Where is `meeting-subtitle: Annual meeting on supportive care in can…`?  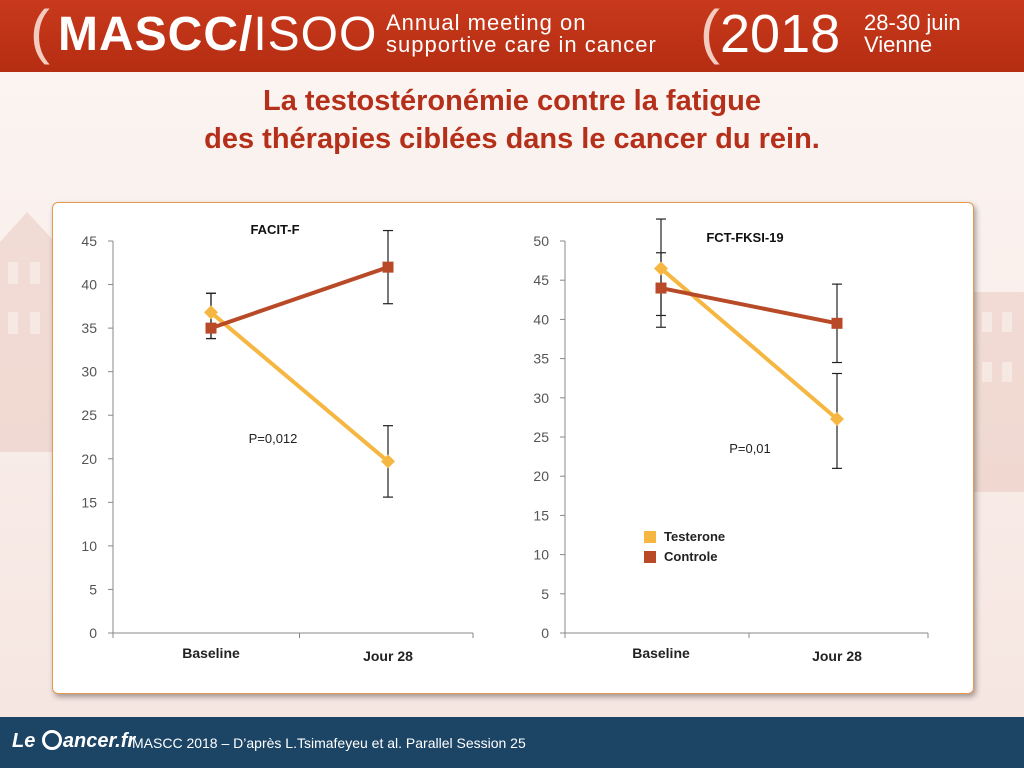 meeting-subtitle: Annual meeting on supportive care in can… is located at coordinates (521, 34).